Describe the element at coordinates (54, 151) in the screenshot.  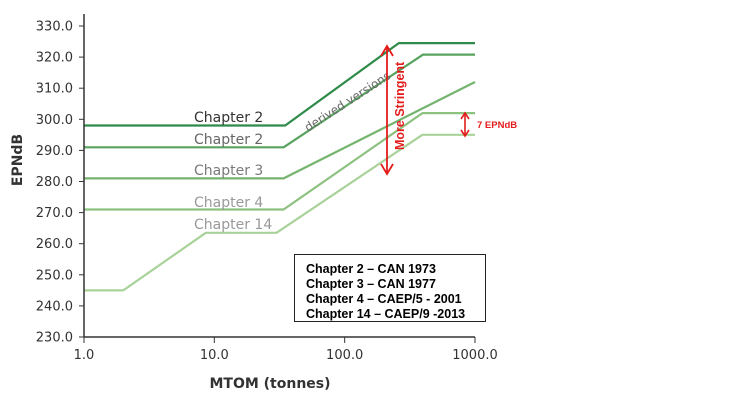
I see `y-tick-label: 290.0` at that location.